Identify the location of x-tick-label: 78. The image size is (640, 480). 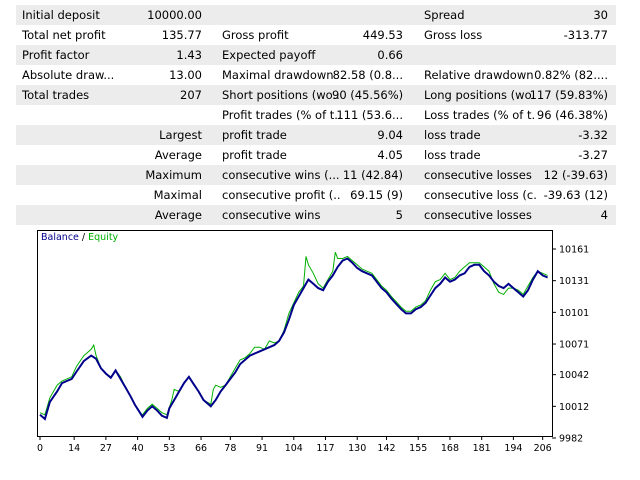
(230, 448).